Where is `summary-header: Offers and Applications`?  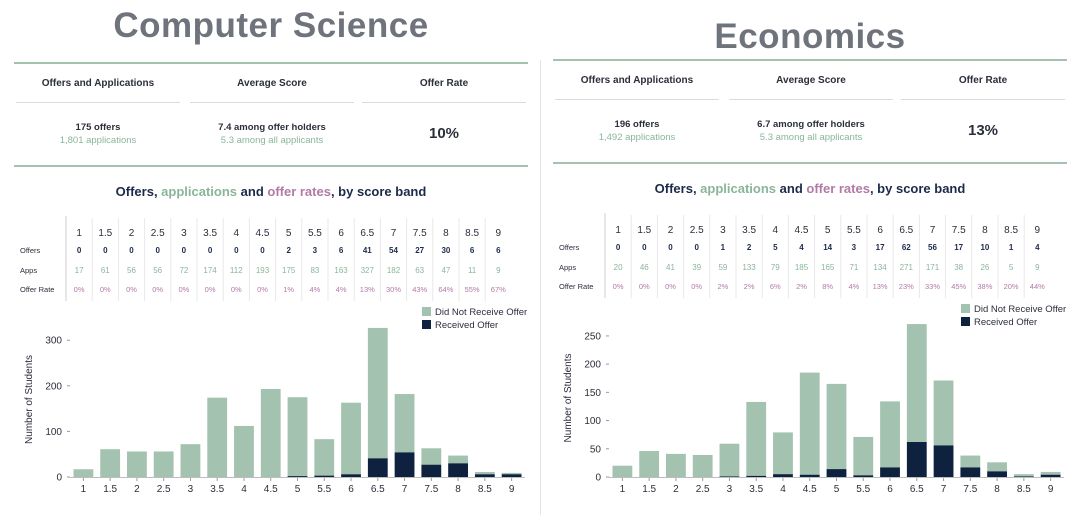
summary-header: Offers and Applications is located at coordinates (98, 83).